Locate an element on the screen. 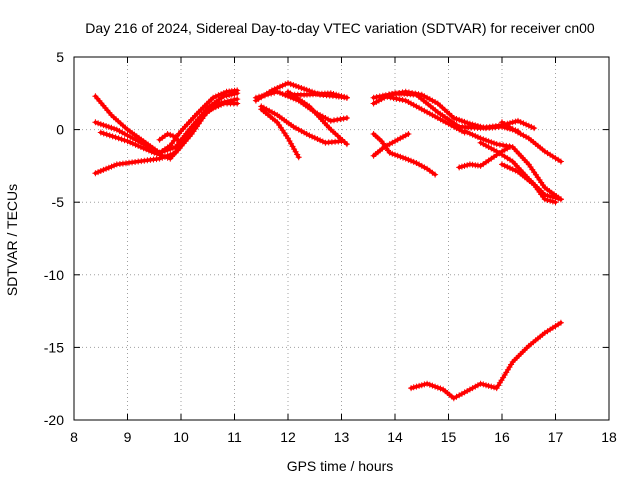  y-axis-label: SDTVAR / TECUs is located at coordinates (12, 240).